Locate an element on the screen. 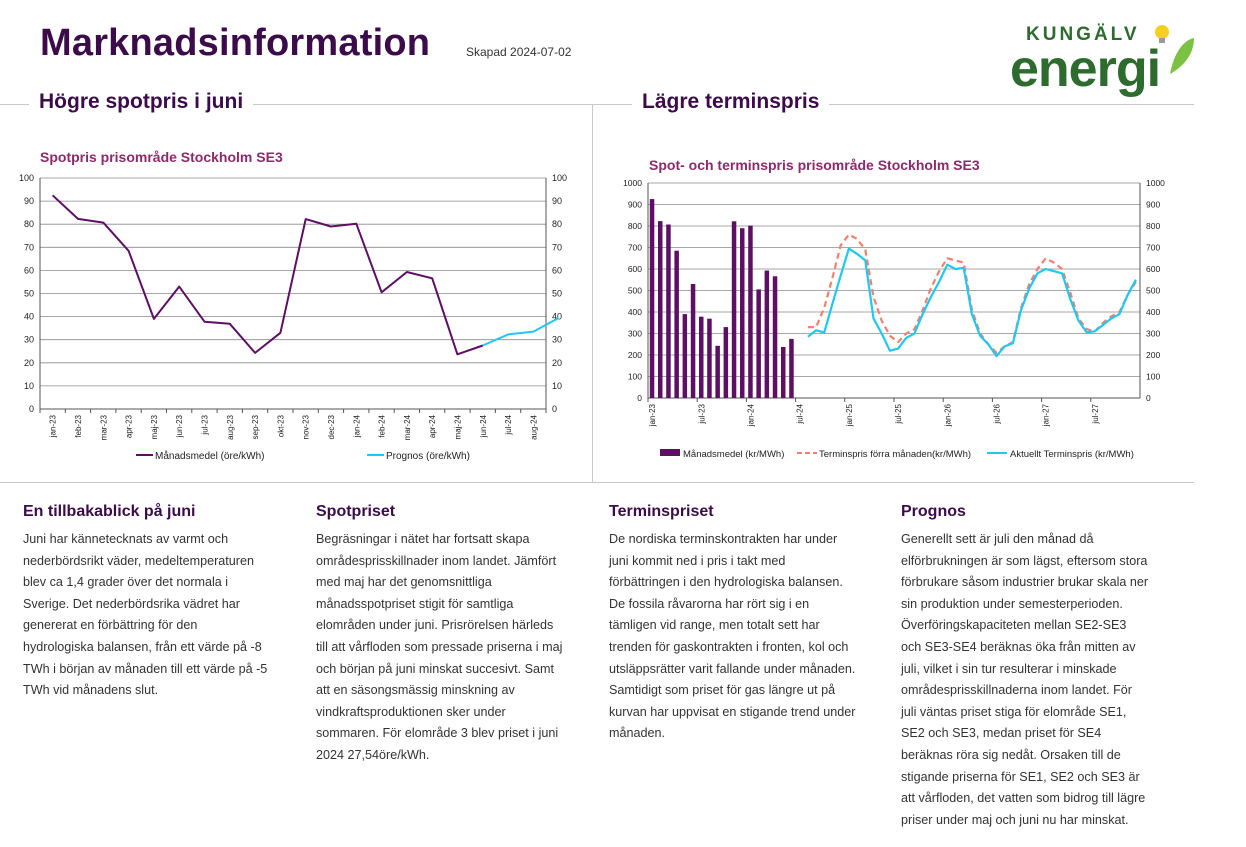 Image resolution: width=1246 pixels, height=847 pixels. legend-label-monthly: Månadsmedel (öre/kWh) is located at coordinates (209, 456).